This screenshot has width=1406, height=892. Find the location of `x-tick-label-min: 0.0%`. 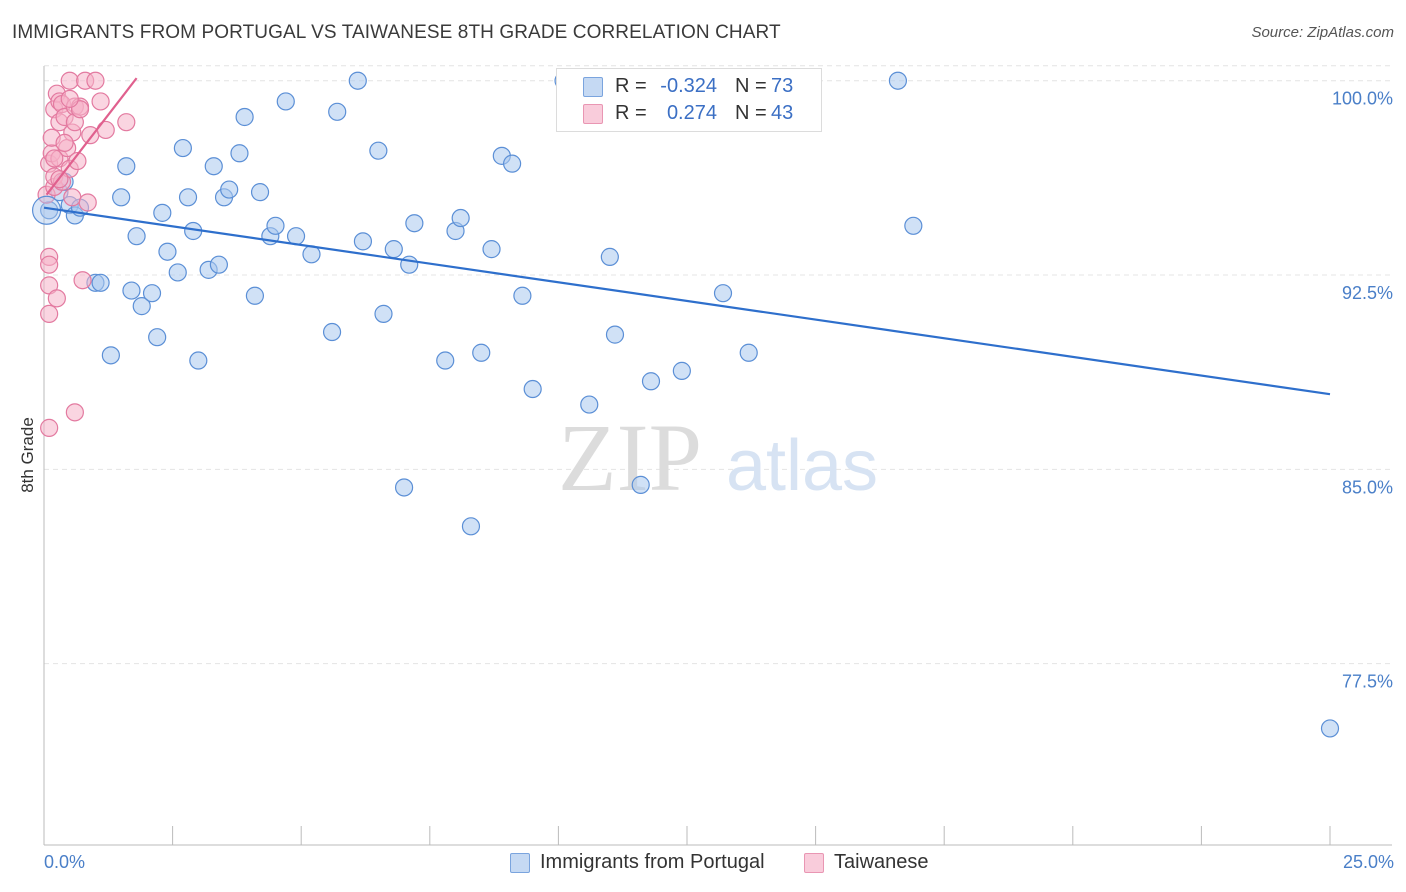

x-tick-label-min: 0.0% is located at coordinates (65, 862).